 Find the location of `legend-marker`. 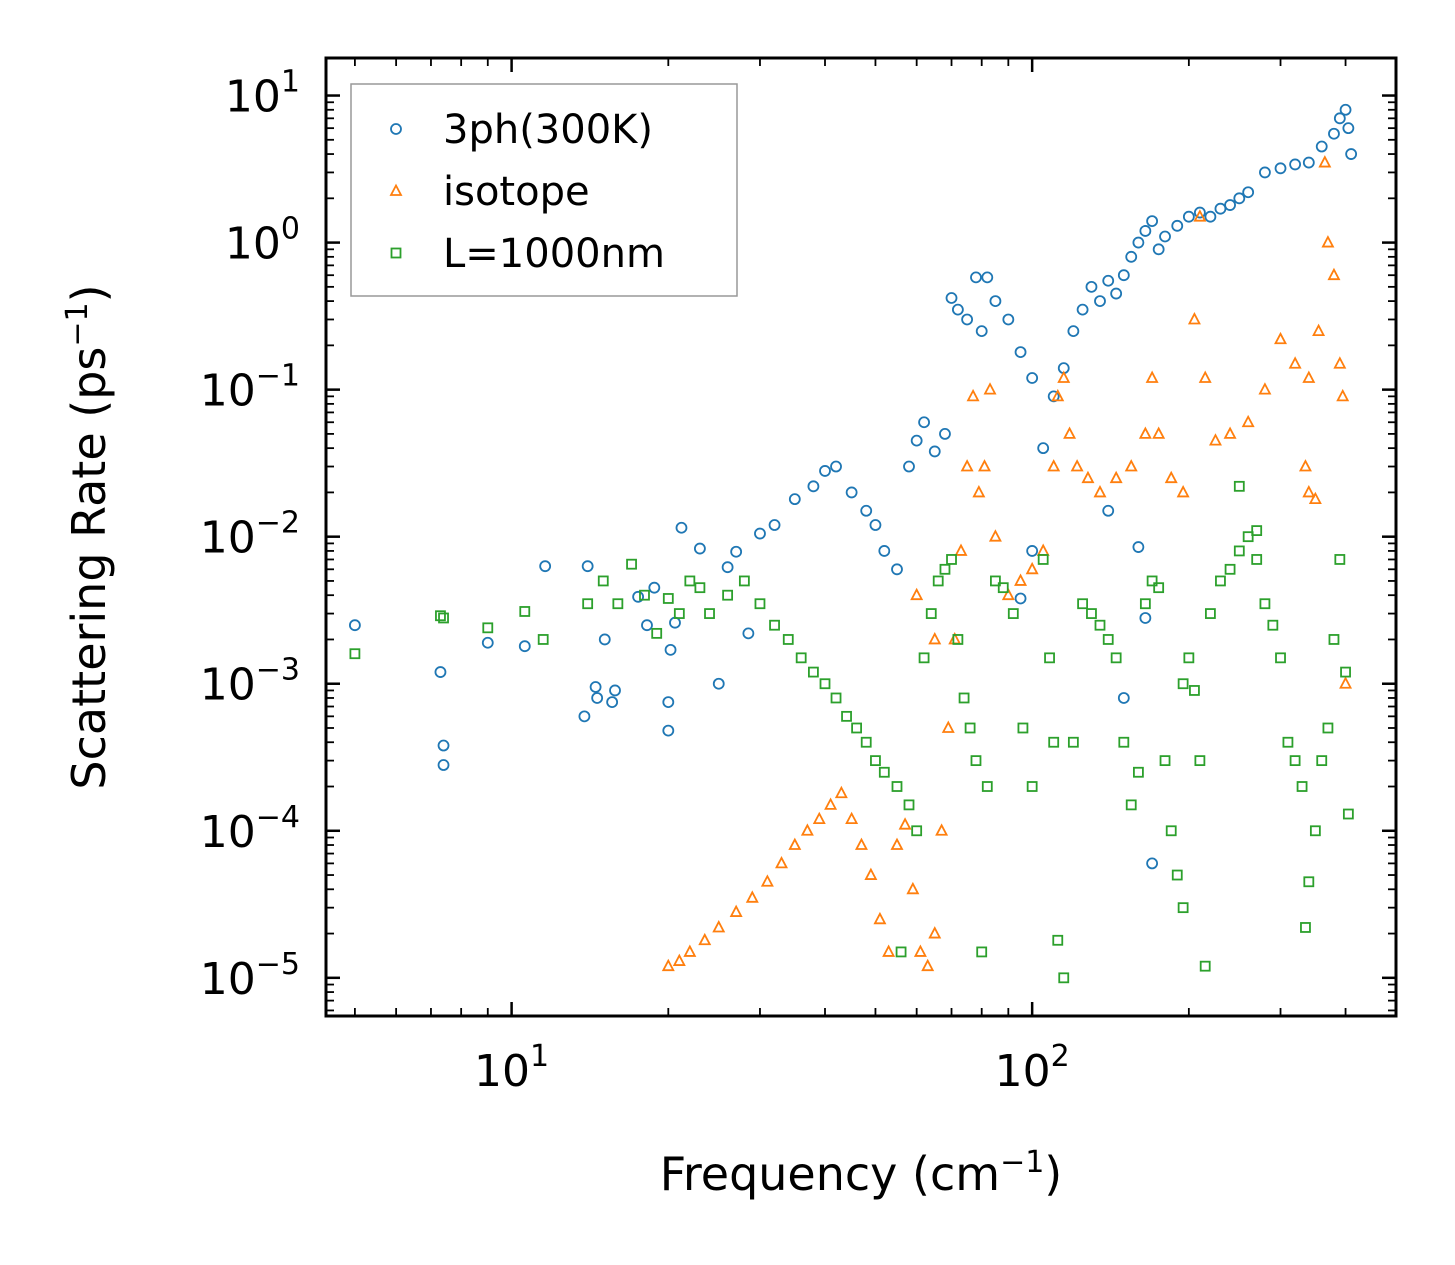

legend-marker is located at coordinates (396, 129).